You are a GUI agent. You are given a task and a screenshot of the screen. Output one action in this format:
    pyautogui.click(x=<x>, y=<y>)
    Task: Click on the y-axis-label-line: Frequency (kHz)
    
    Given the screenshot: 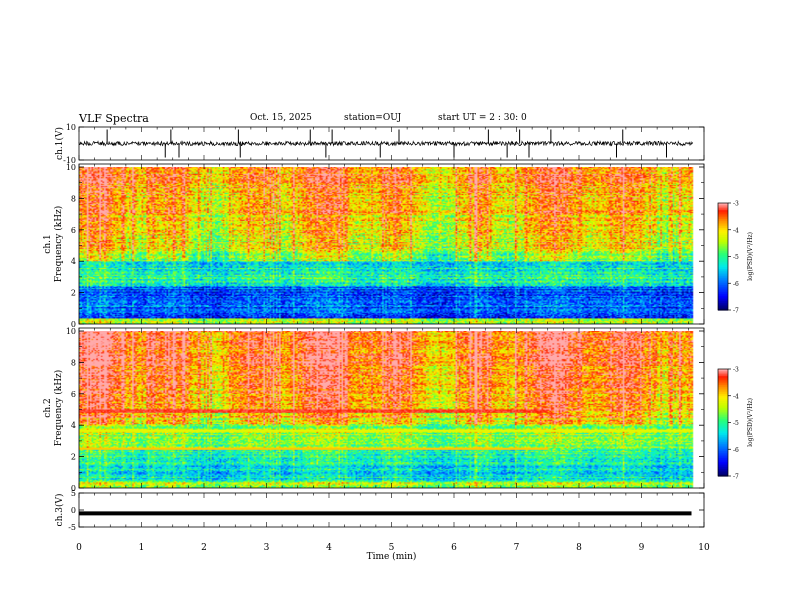 What is the action you would take?
    pyautogui.click(x=58, y=244)
    